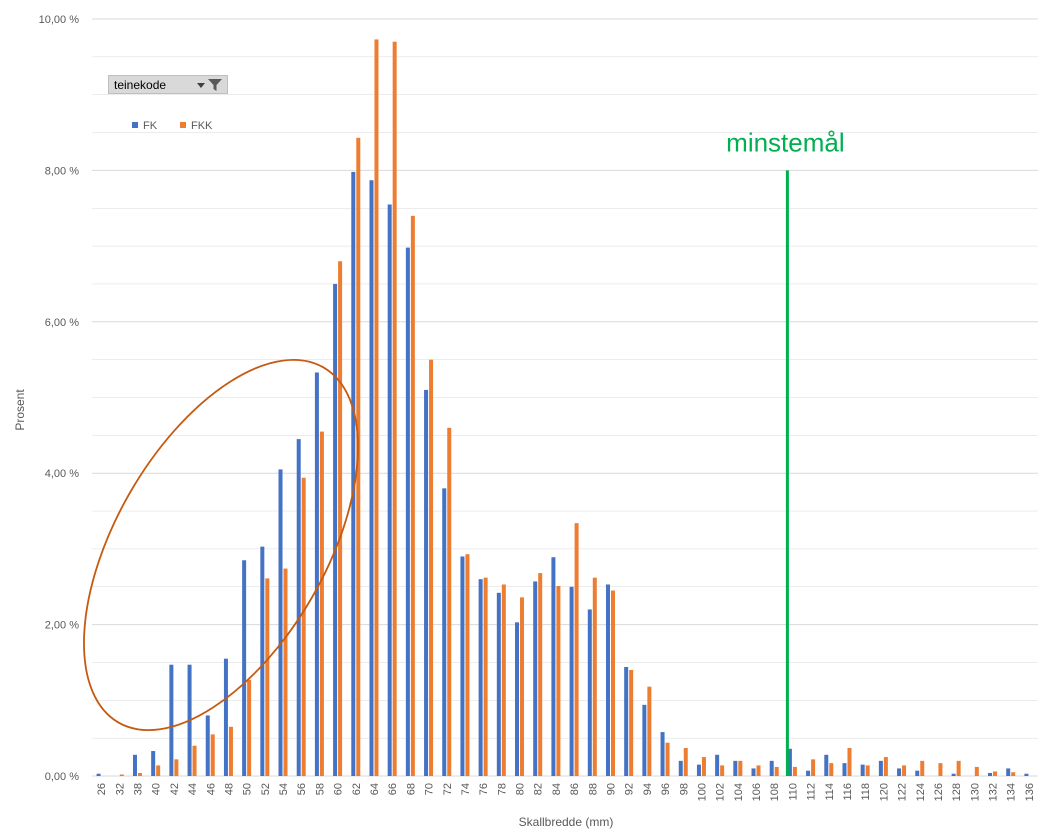  I want to click on x-tick-label: 132, so click(994, 792).